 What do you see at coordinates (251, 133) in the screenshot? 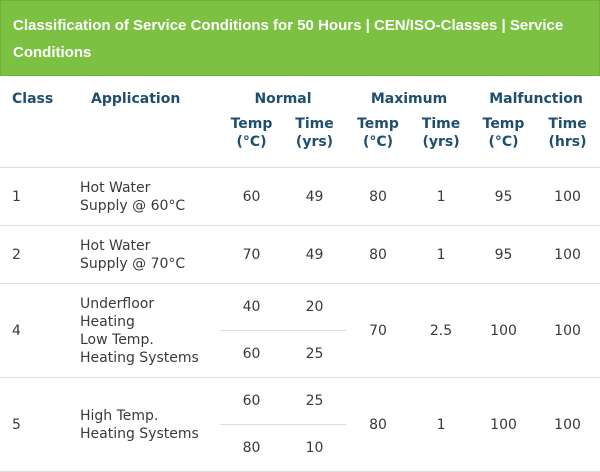
I see `header-normal-temp: Temp (°C)` at bounding box center [251, 133].